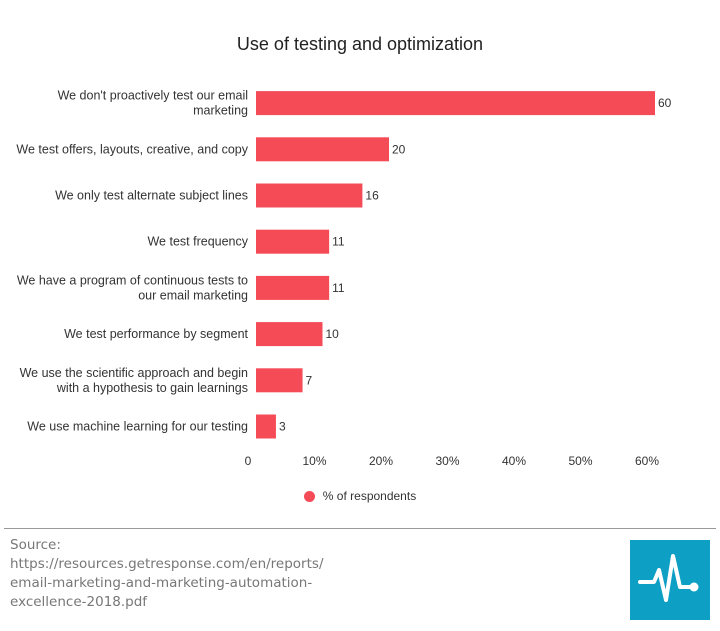 The width and height of the screenshot is (720, 631). I want to click on x-tick-label: 50%, so click(580, 461).